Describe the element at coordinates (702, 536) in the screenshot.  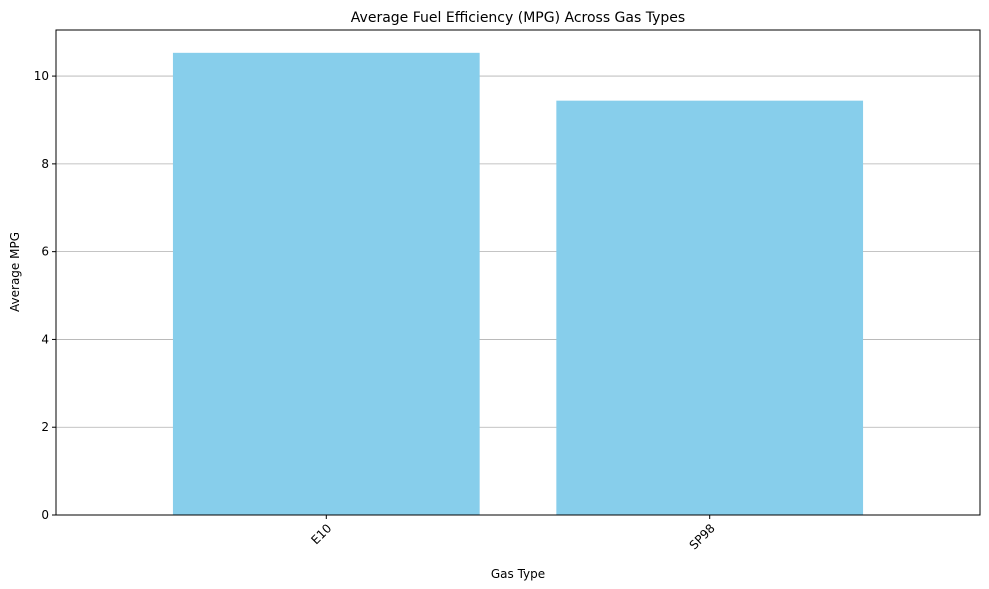
I see `x-tick-label: SP98` at that location.